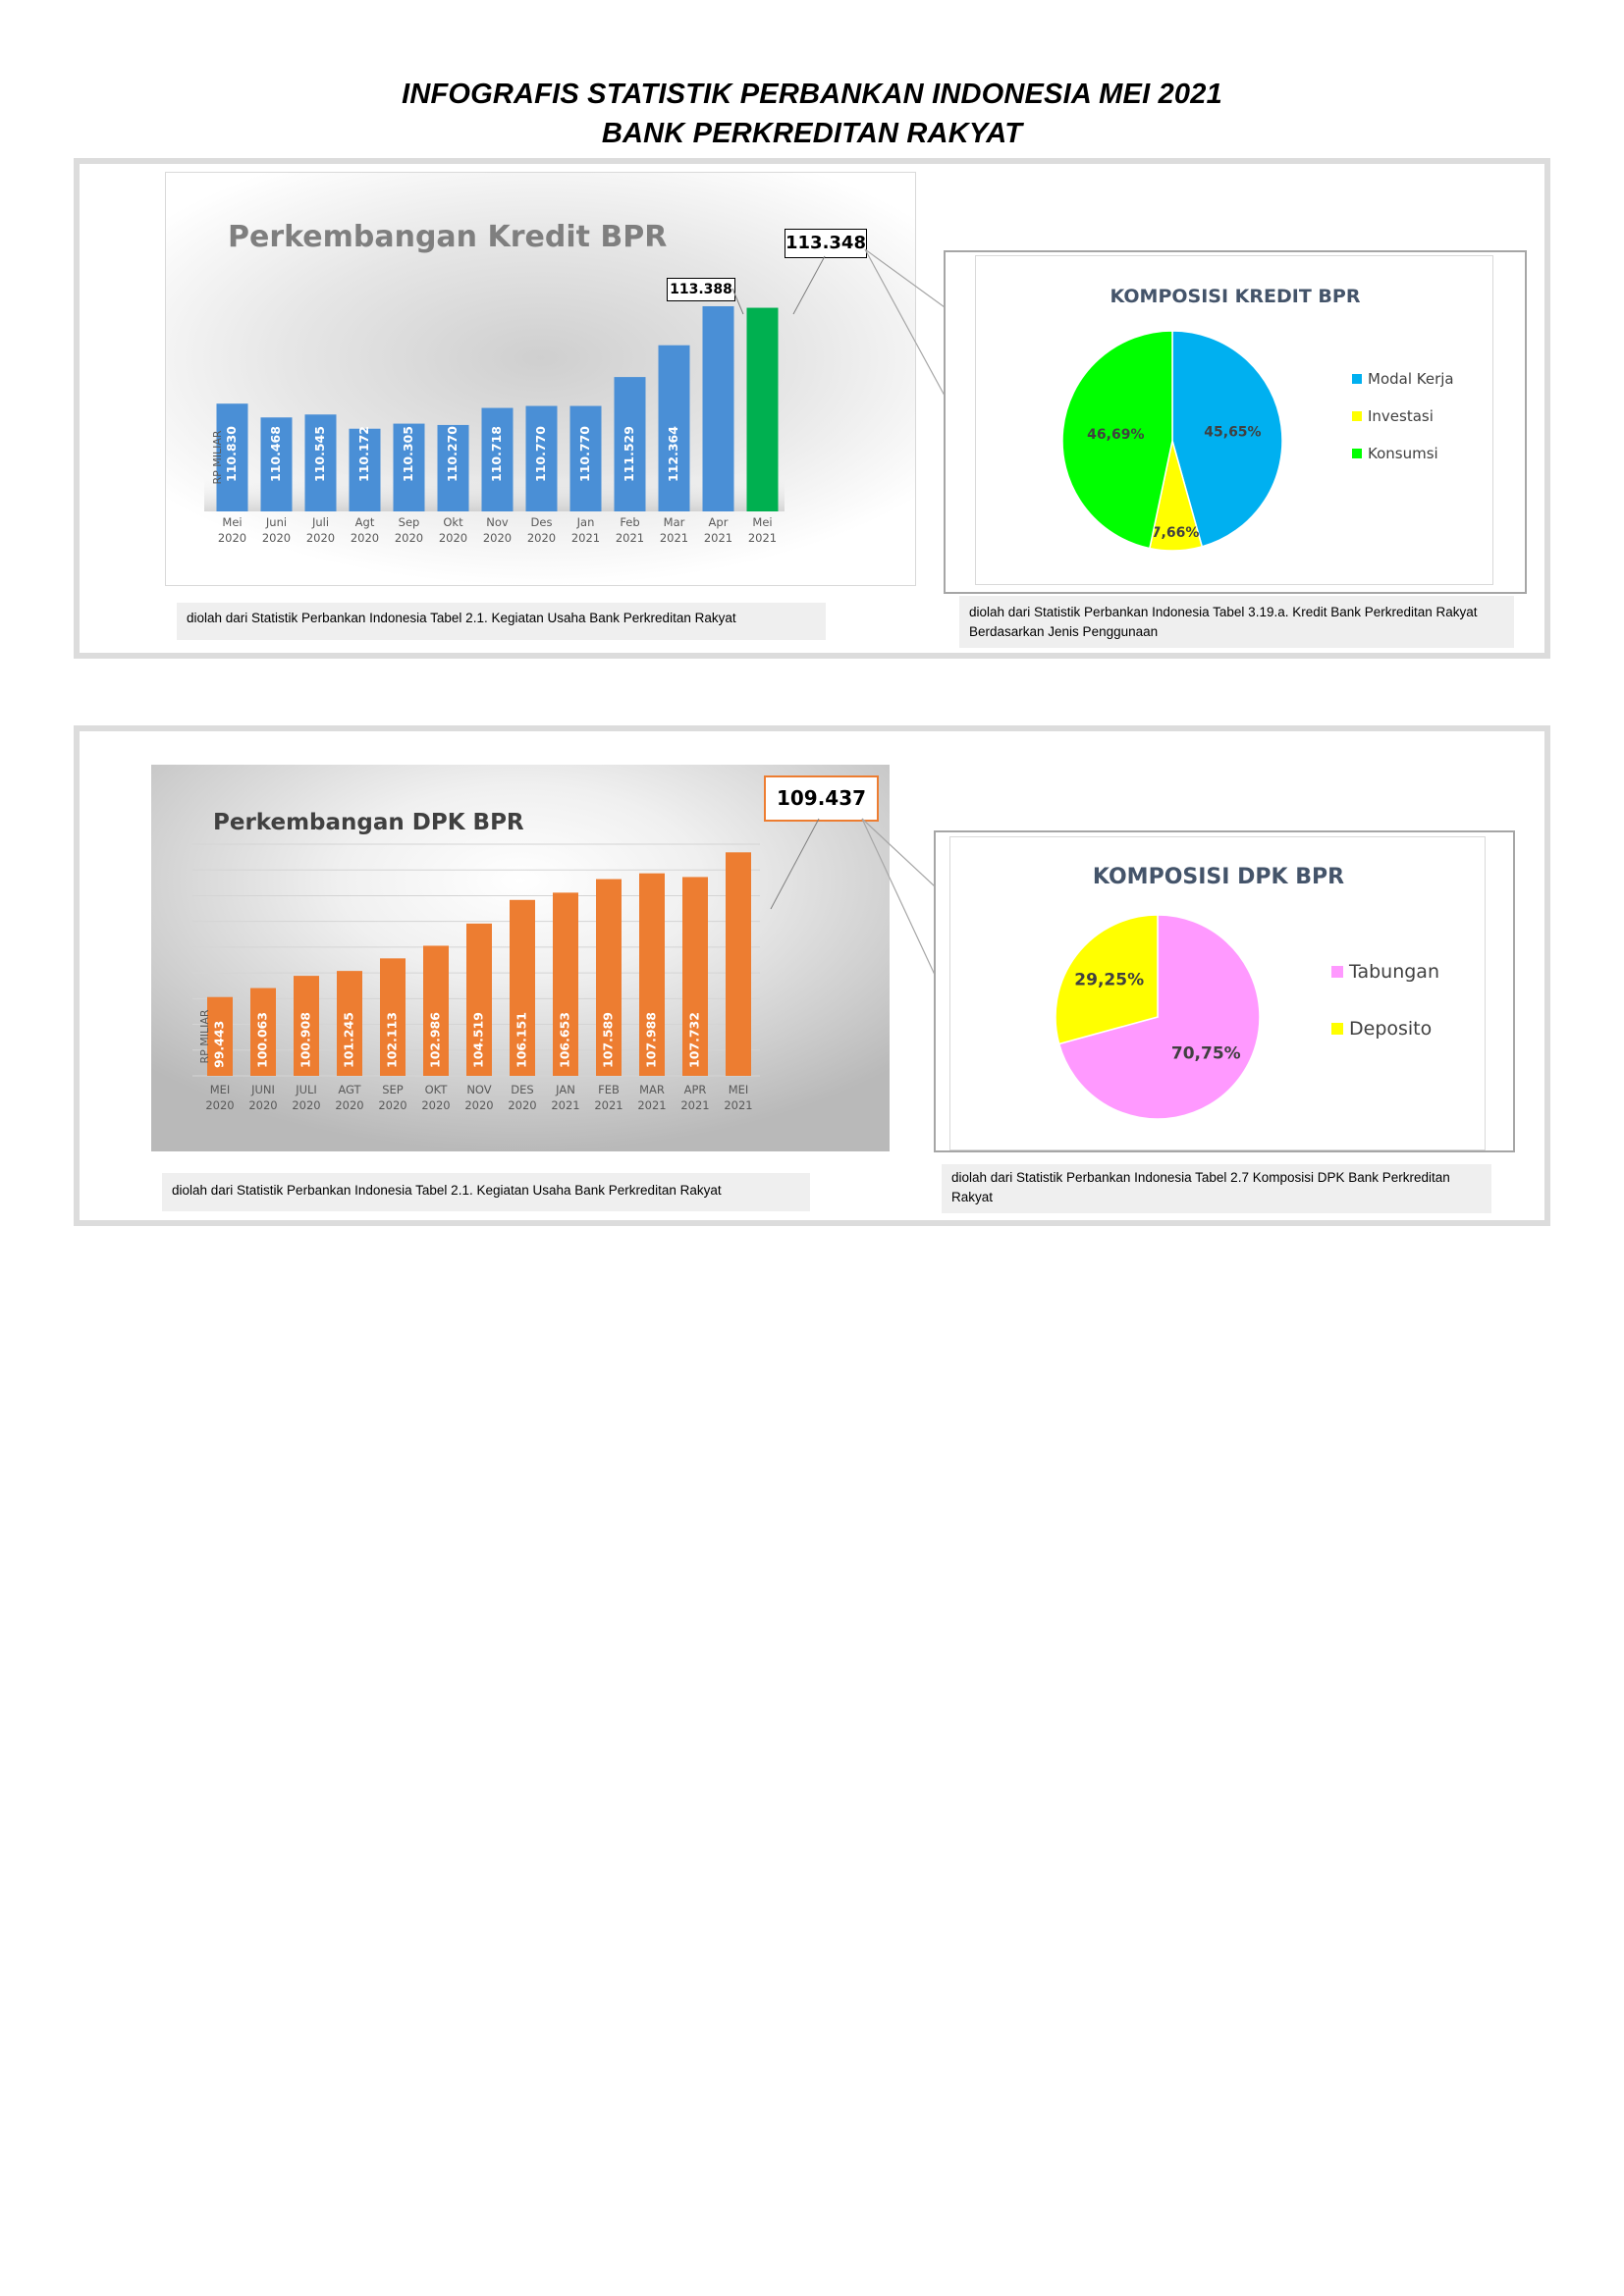 The image size is (1624, 2296). I want to click on x-tick-label: SEP, so click(393, 1089).